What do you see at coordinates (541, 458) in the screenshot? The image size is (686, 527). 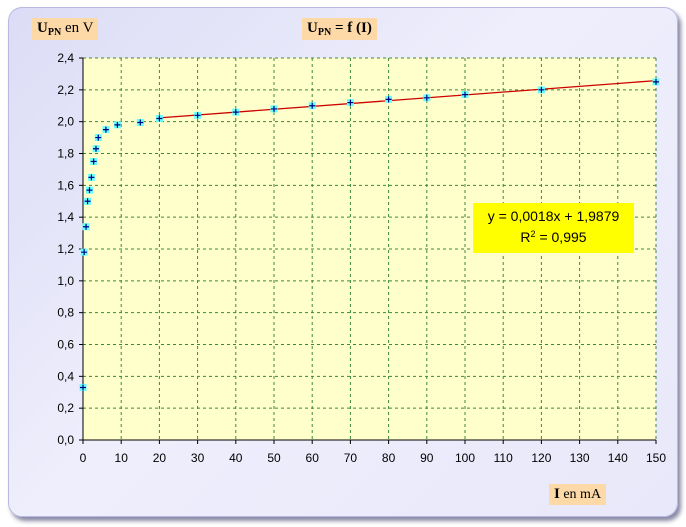 I see `x-tick-label: 120` at bounding box center [541, 458].